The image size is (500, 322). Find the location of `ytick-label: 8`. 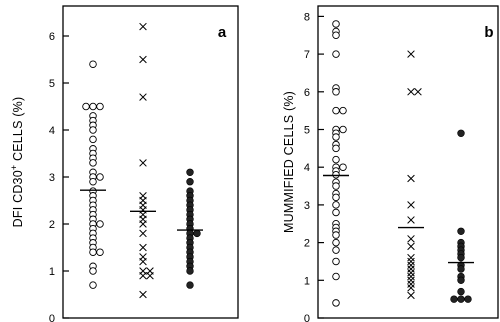

ytick-label: 8 is located at coordinates (307, 17).